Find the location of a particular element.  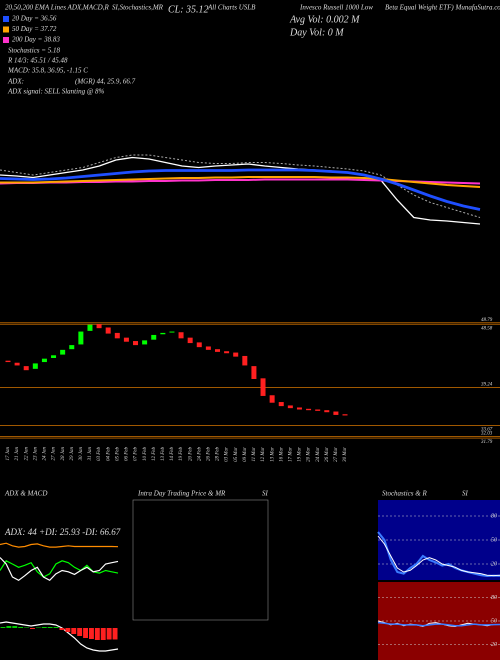

header-text: SI,Stochastics,MR is located at coordinates (138, 8).